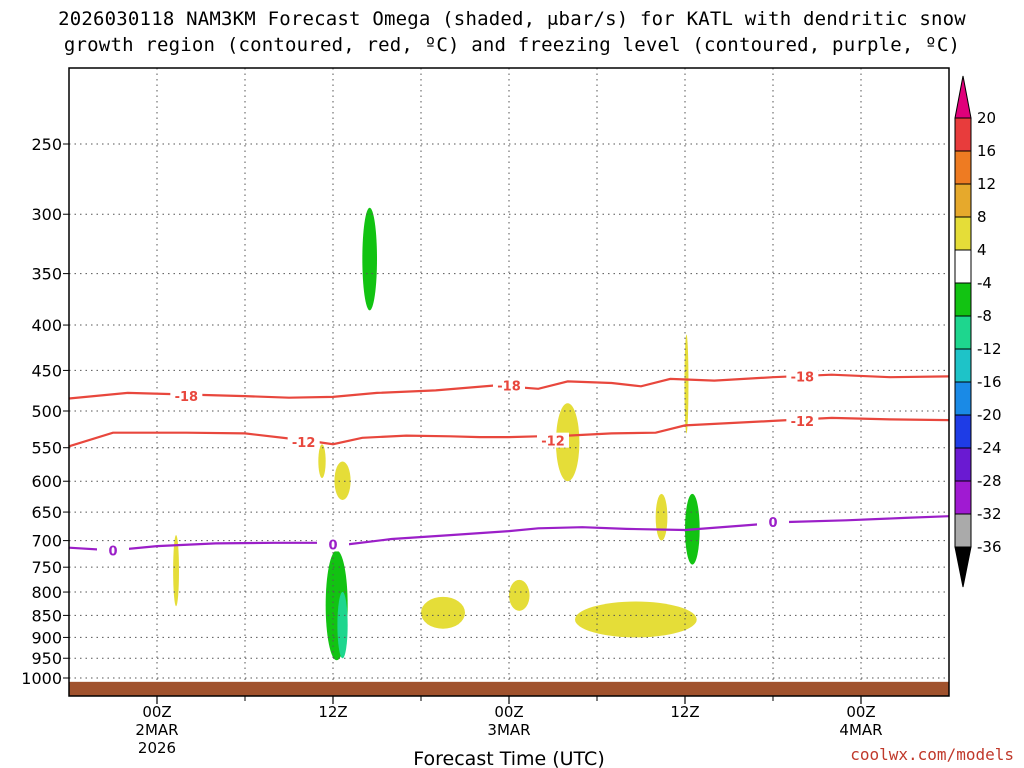 This screenshot has width=1024, height=768. Describe the element at coordinates (986, 151) in the screenshot. I see `colorbar-label-1: 16` at that location.